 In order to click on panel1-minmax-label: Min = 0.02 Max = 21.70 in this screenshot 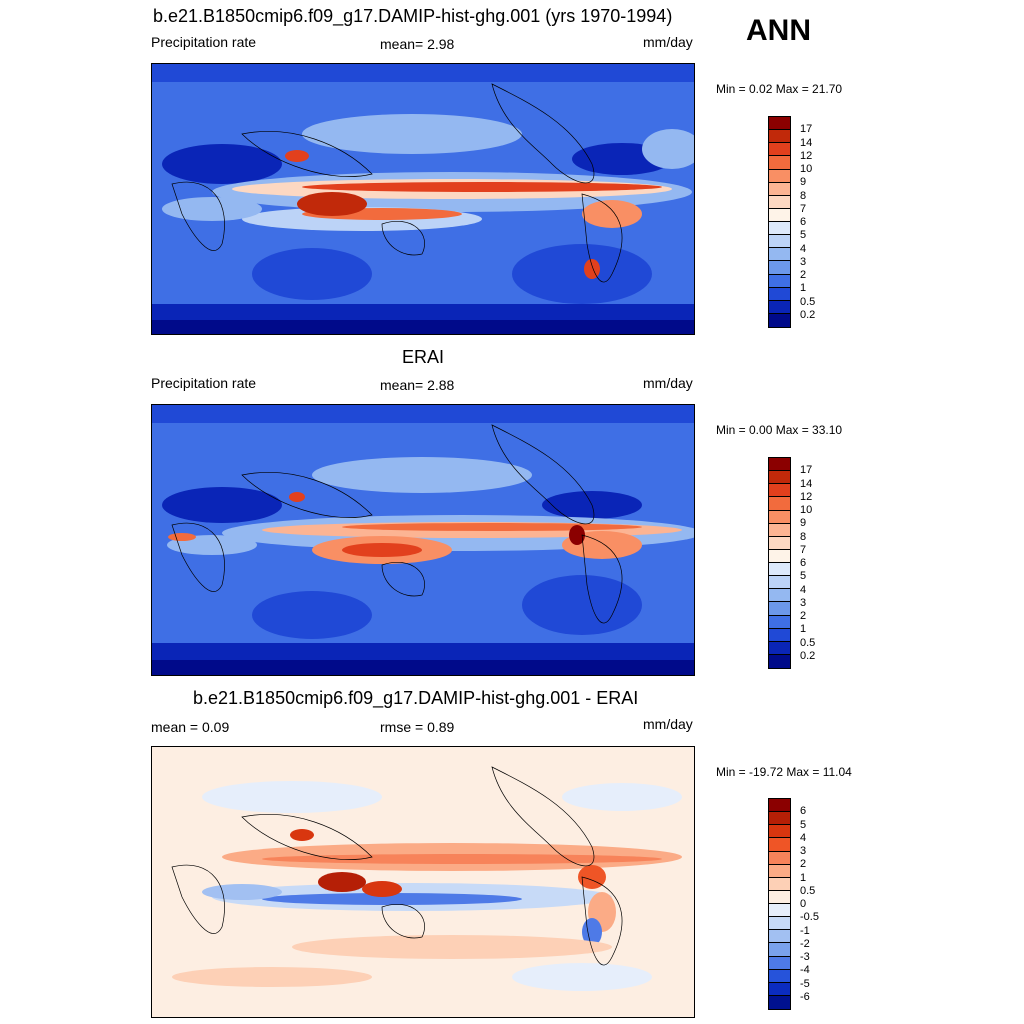, I will do `click(779, 89)`.